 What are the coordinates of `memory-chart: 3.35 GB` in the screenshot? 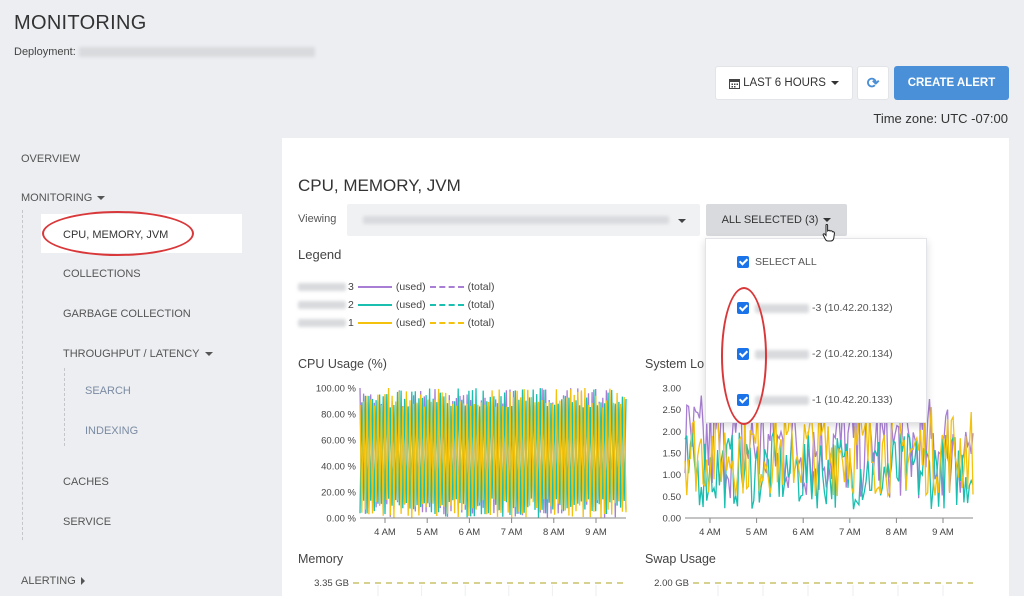 It's located at (470, 587).